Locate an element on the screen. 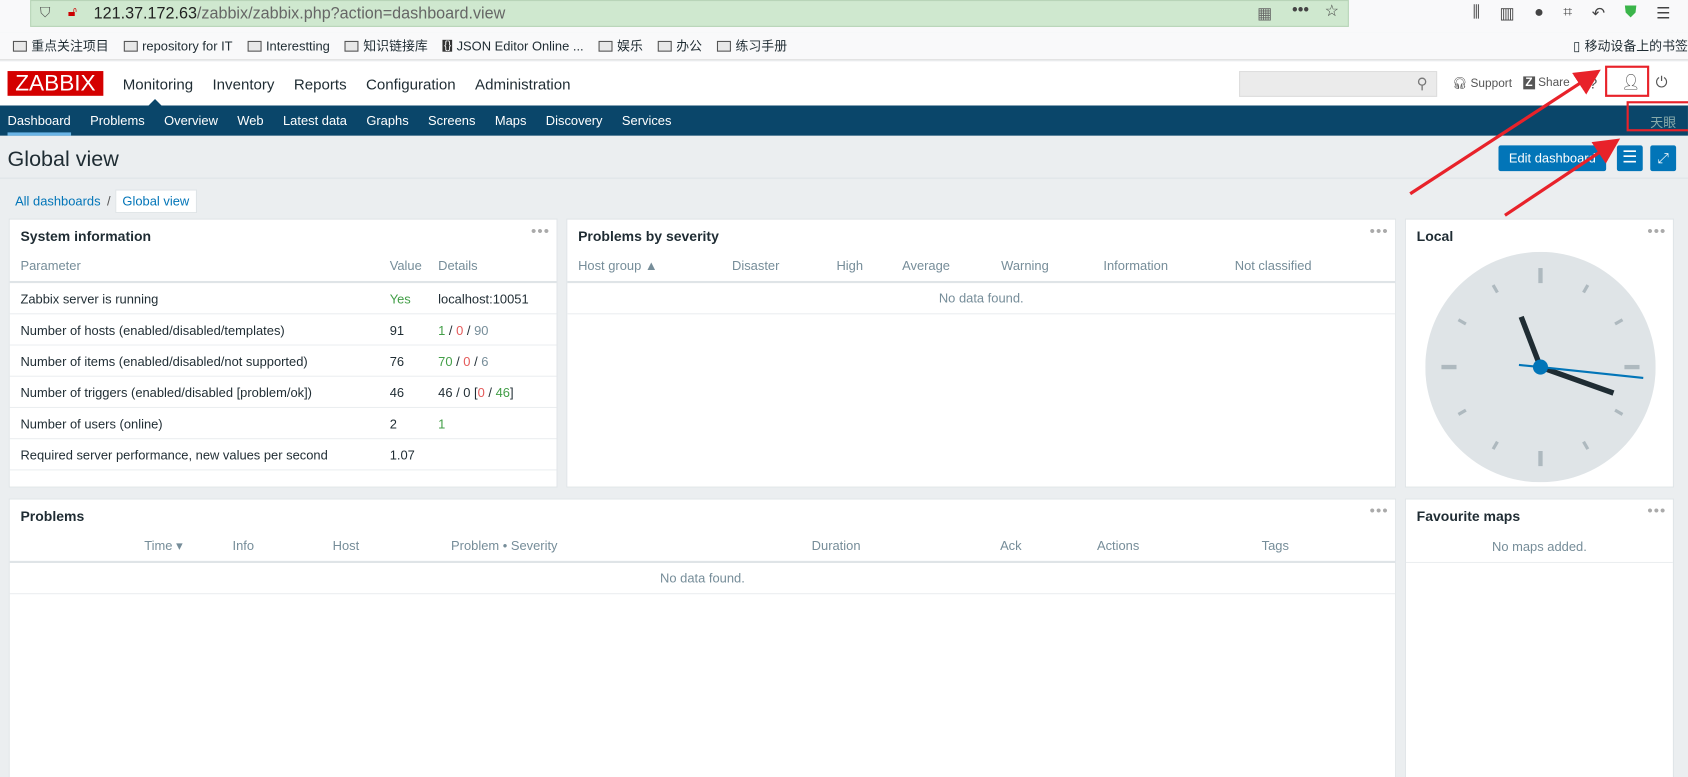  breadcrumb-global-view: Global view is located at coordinates (155, 201).